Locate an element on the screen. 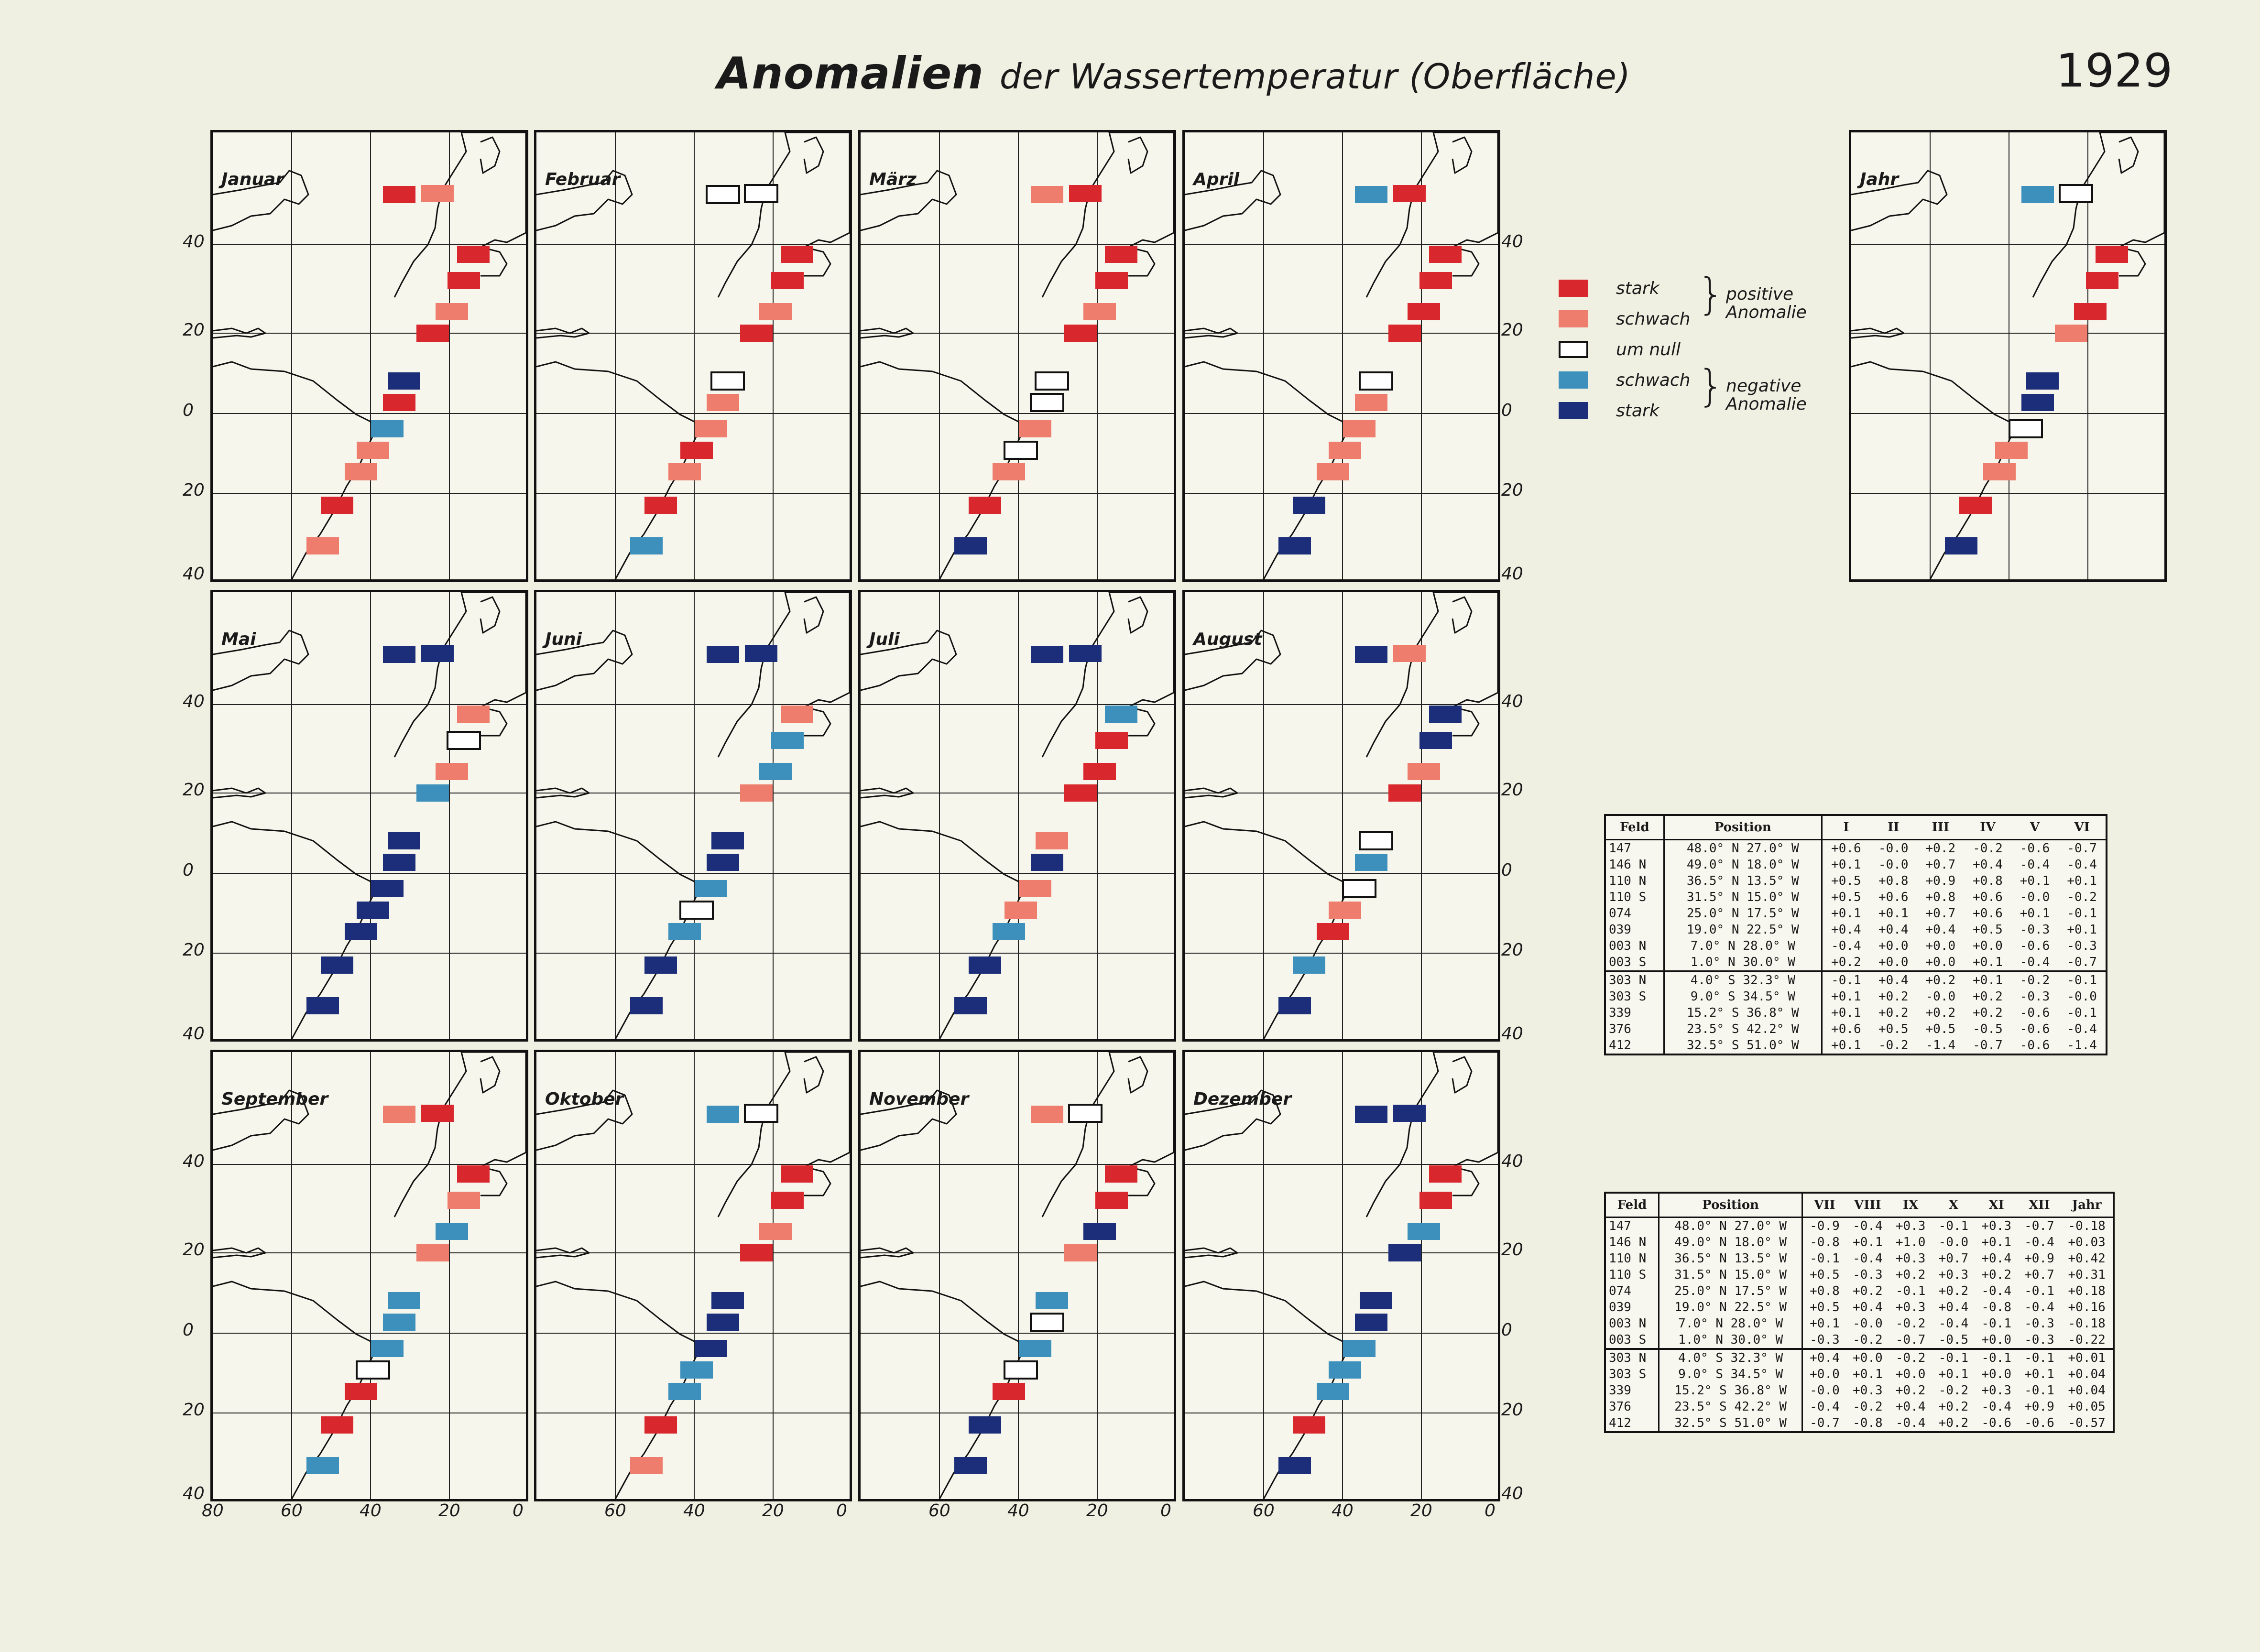 The height and width of the screenshot is (1652, 2260). table-cell: 147 is located at coordinates (1635, 848).